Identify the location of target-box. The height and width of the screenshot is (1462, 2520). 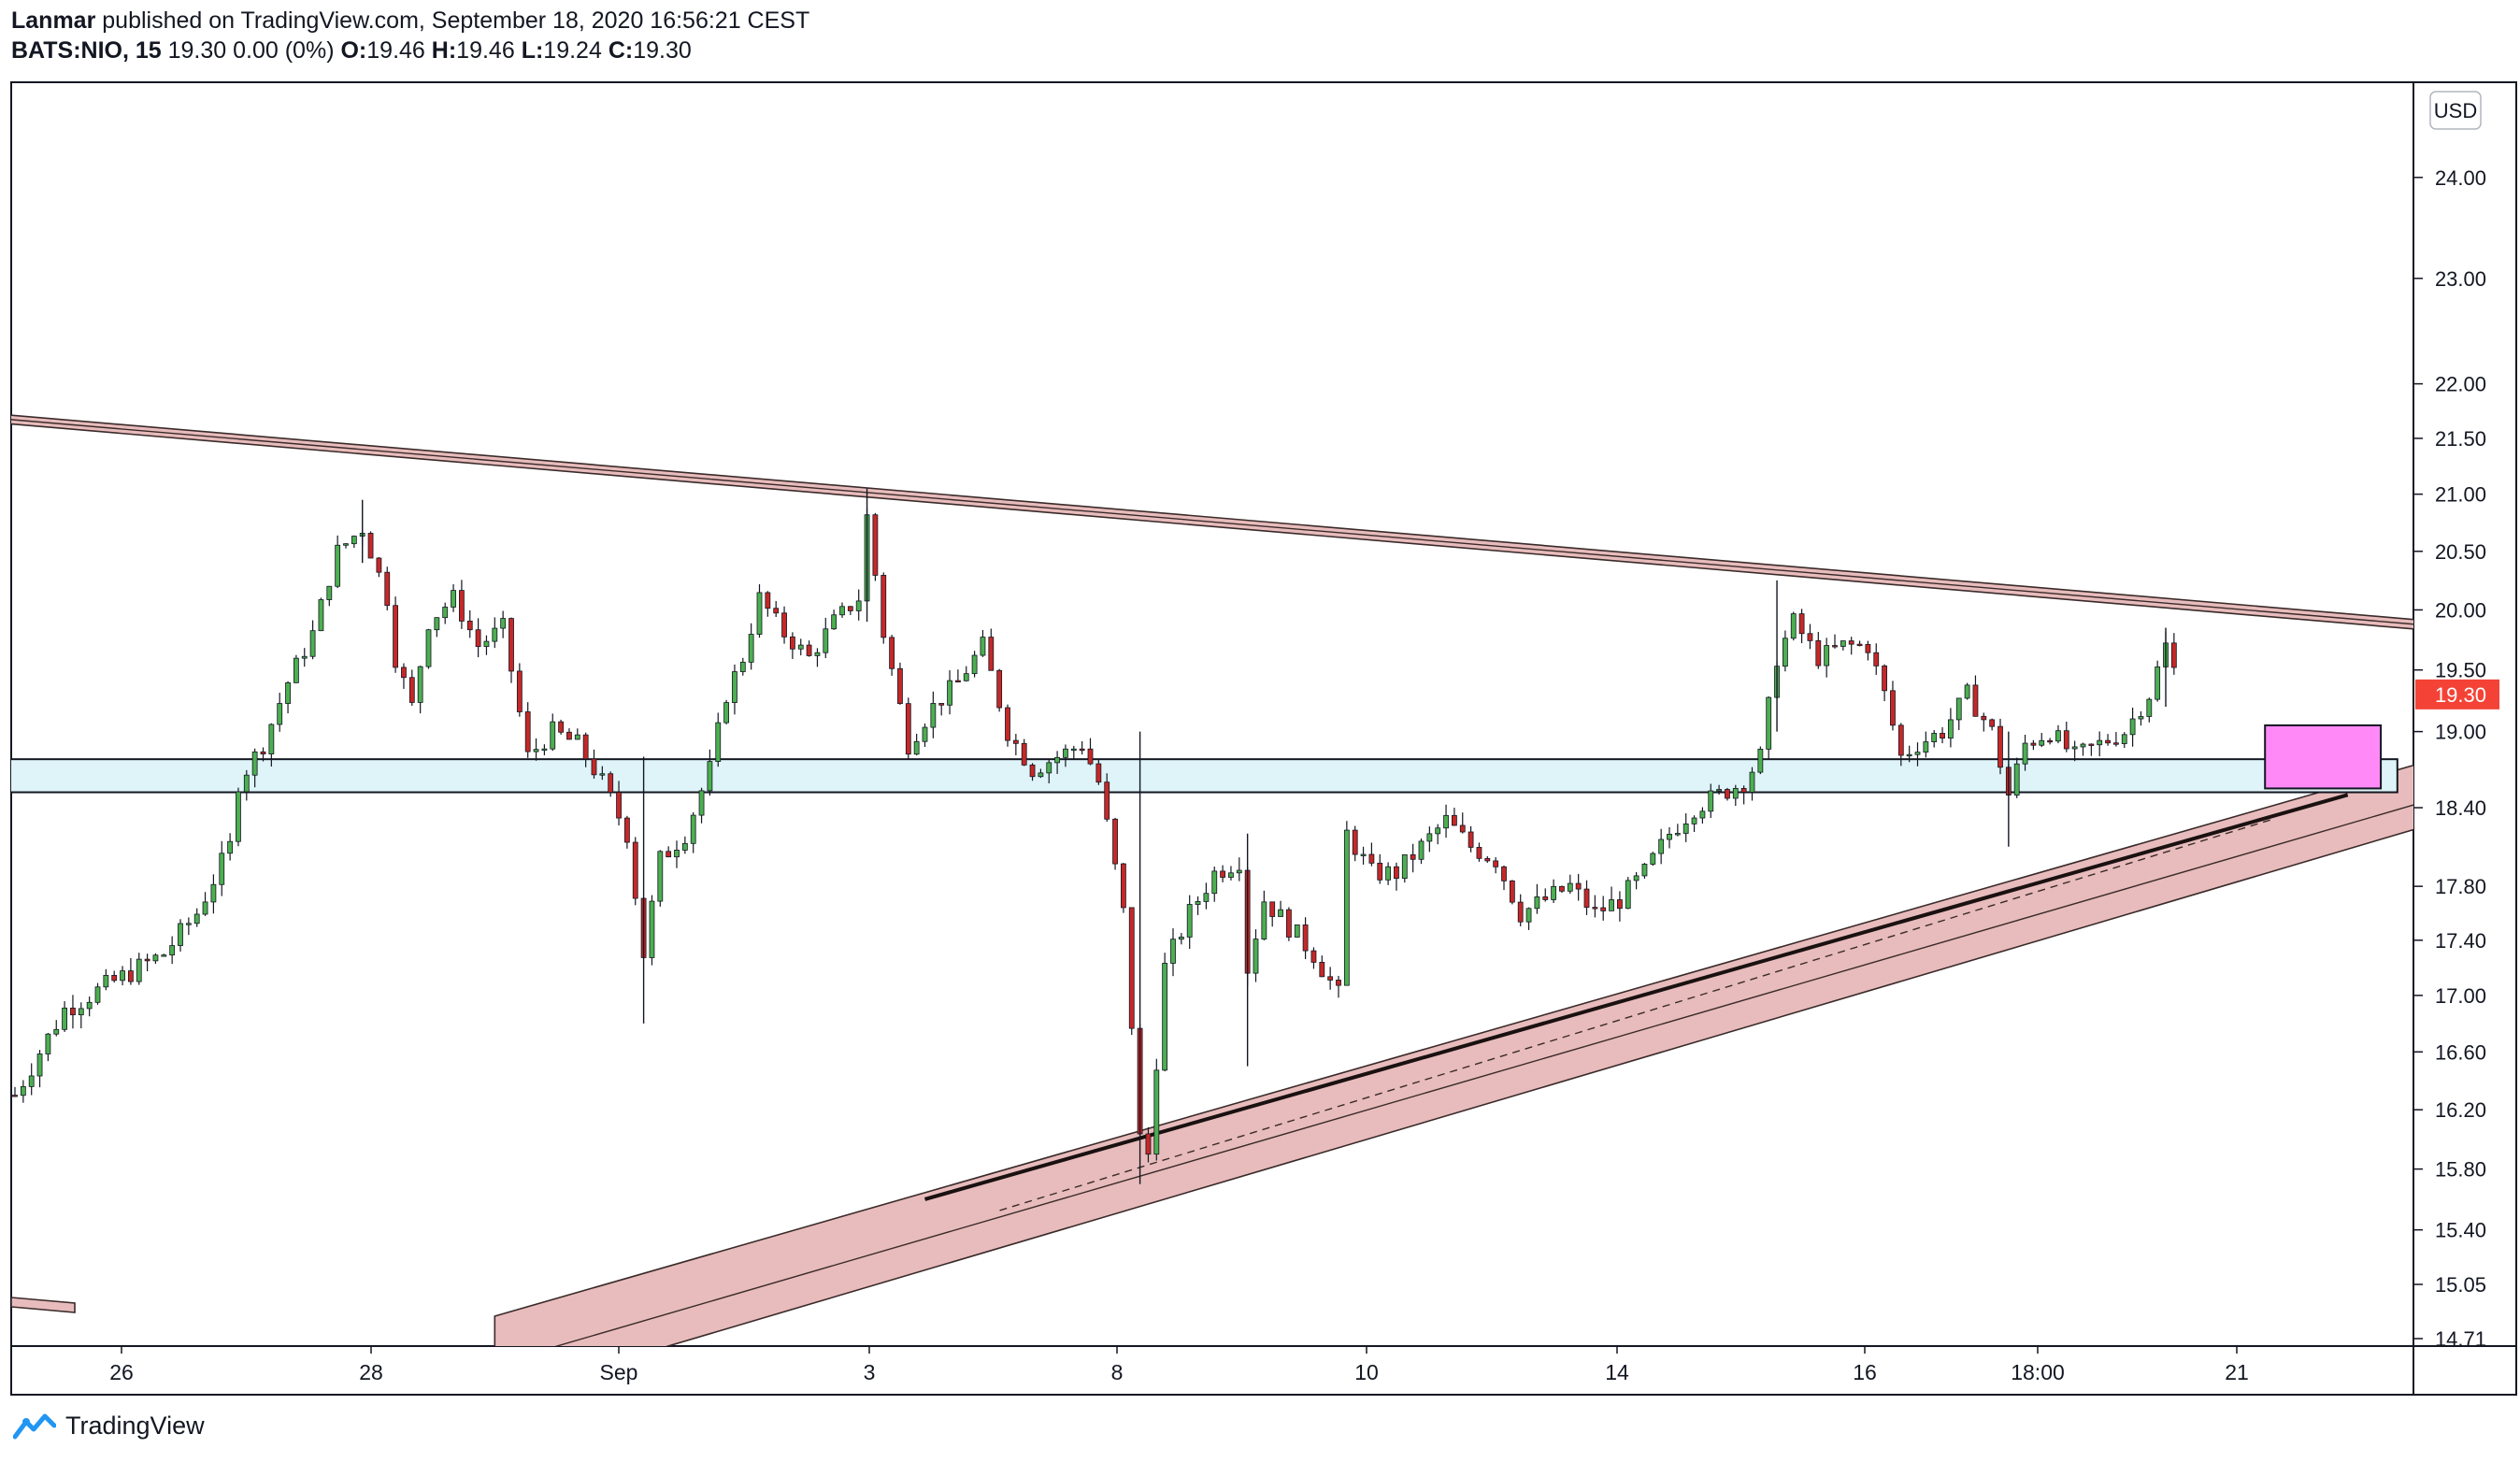
(2323, 757).